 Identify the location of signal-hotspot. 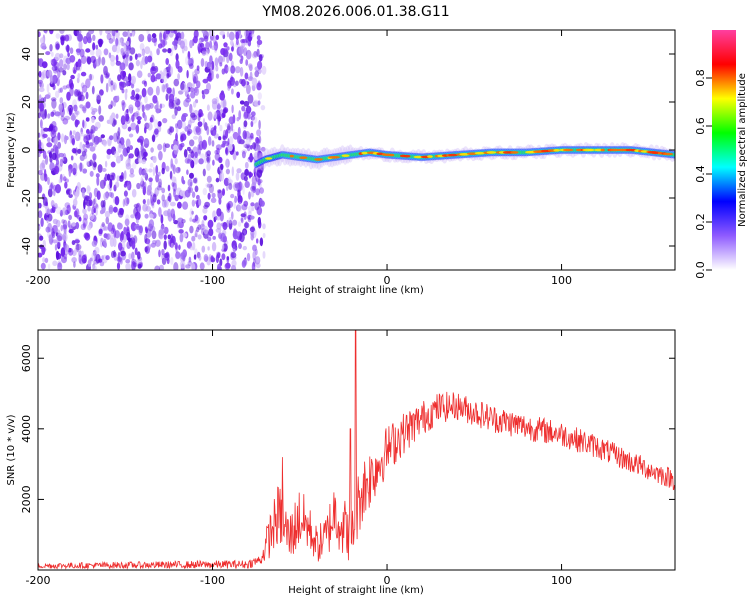
(514, 152).